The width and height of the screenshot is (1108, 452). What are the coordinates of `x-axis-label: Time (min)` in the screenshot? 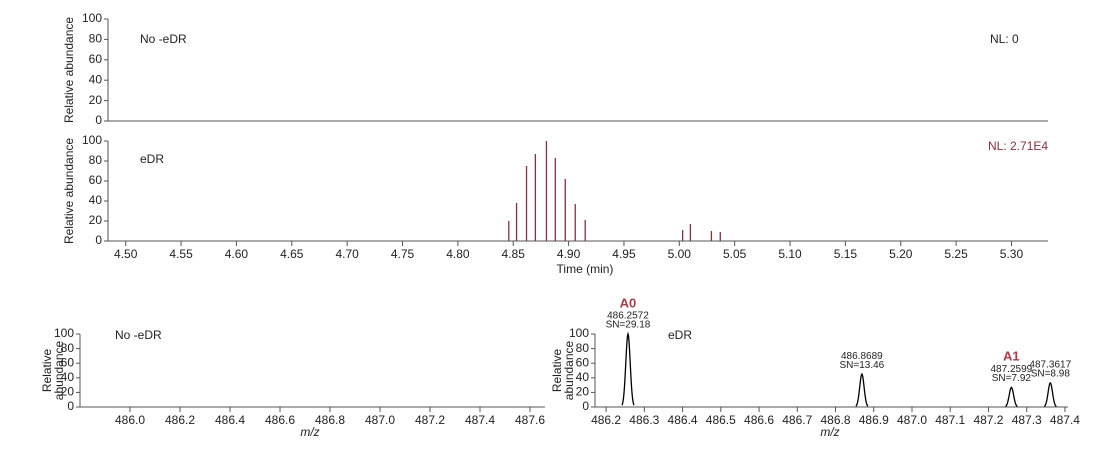 It's located at (585, 269).